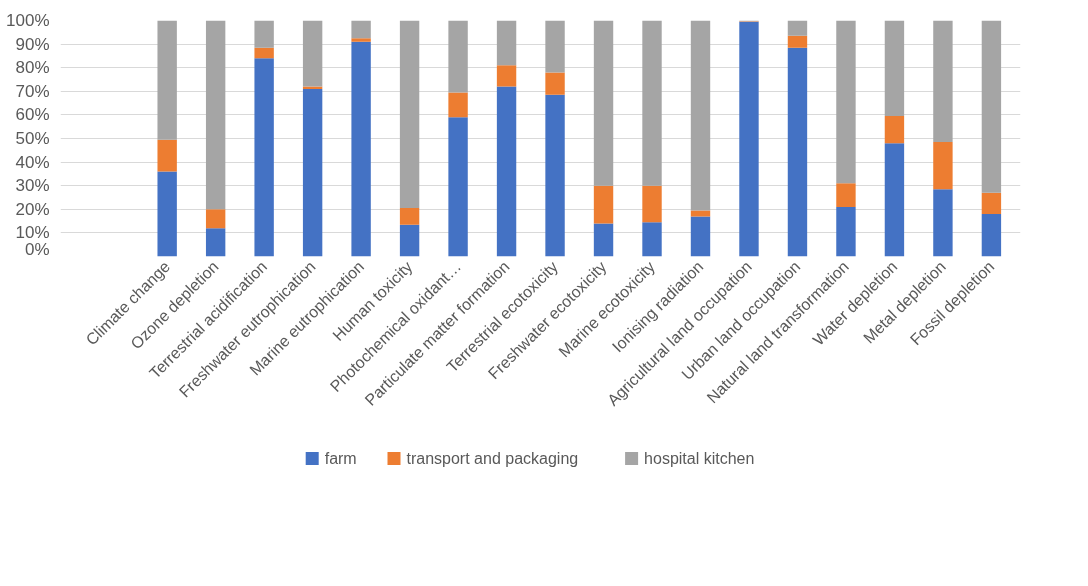  Describe the element at coordinates (28, 20) in the screenshot. I see `y-tick-label: 100%` at that location.